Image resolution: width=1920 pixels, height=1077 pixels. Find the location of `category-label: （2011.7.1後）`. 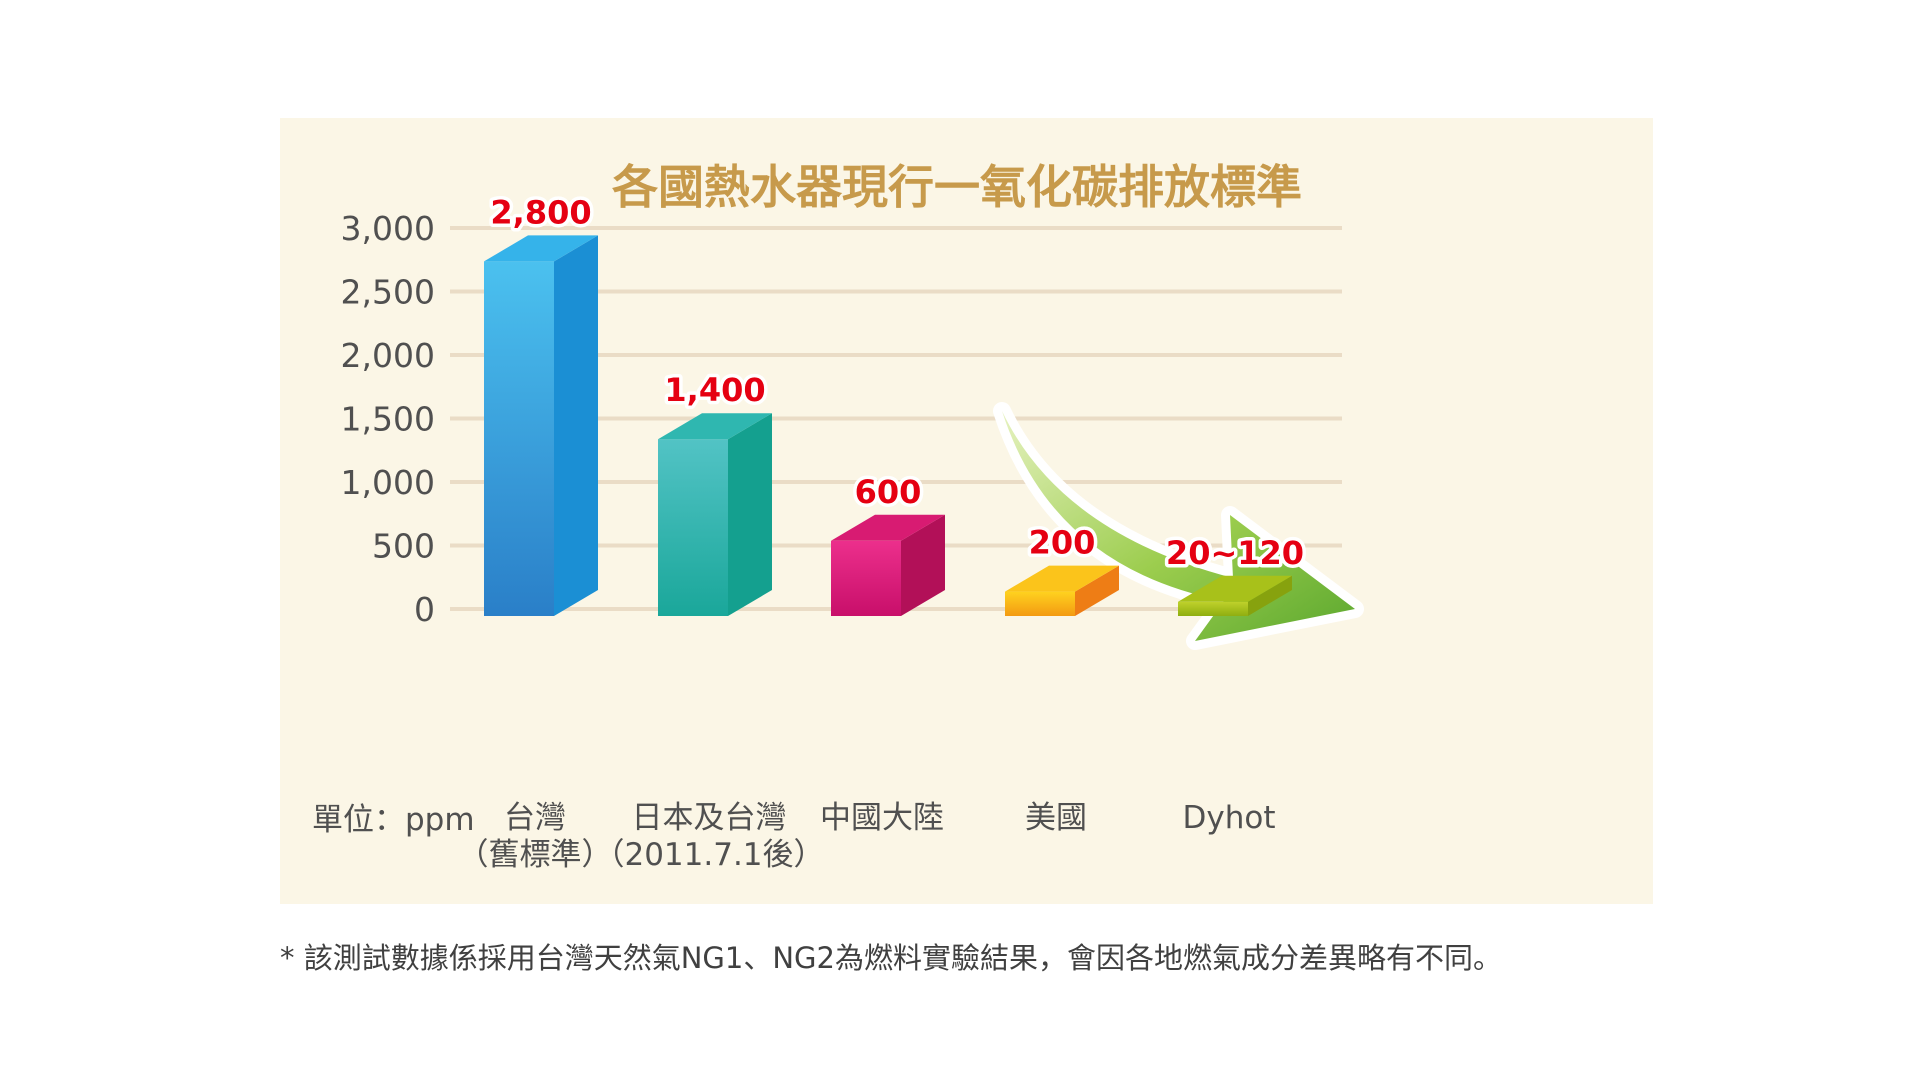

category-label: （2011.7.1後） is located at coordinates (708, 855).